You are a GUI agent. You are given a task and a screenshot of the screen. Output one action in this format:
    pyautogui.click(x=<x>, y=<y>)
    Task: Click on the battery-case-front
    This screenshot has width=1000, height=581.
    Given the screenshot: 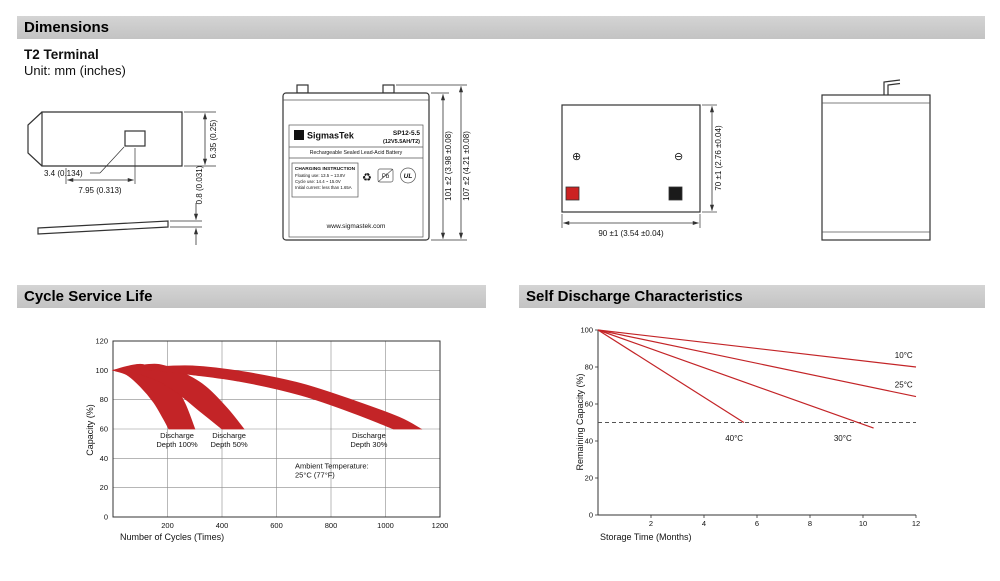 What is the action you would take?
    pyautogui.click(x=356, y=162)
    